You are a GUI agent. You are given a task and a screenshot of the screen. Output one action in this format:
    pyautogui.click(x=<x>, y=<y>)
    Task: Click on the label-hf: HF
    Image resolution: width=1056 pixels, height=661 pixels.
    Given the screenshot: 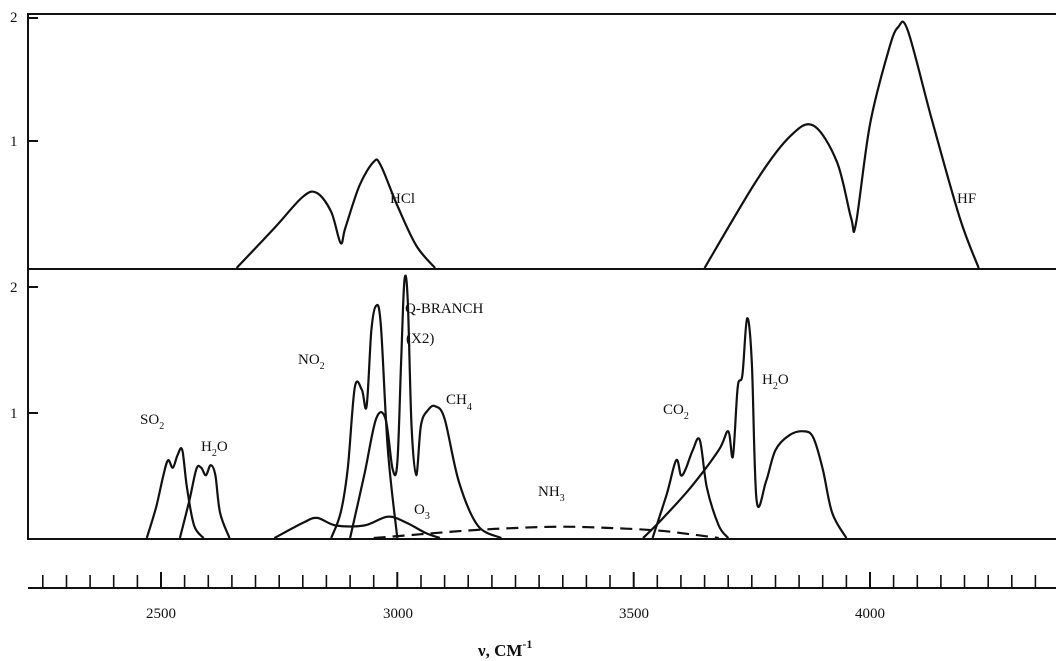 What is the action you would take?
    pyautogui.click(x=966, y=199)
    